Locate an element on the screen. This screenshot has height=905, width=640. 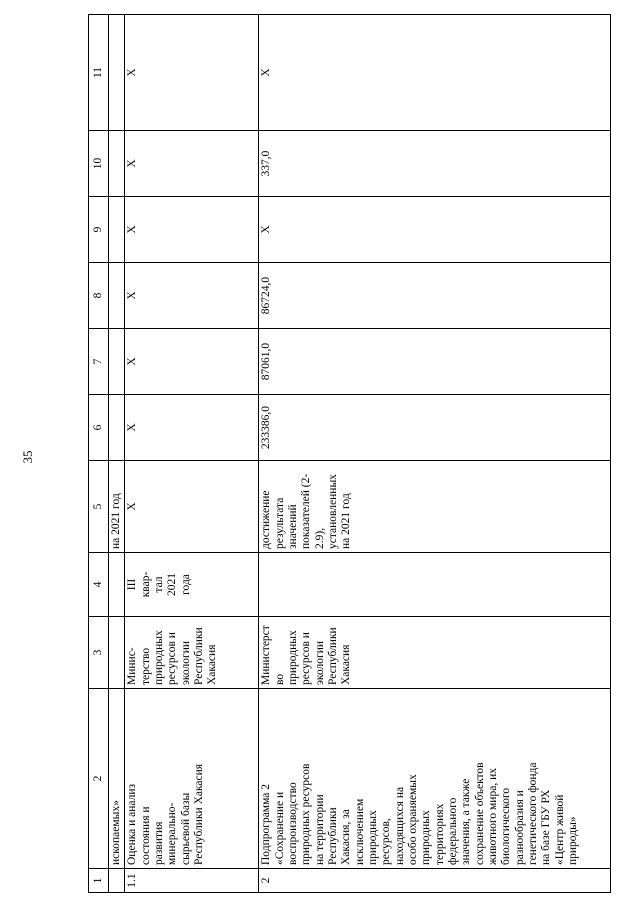
header-cell-1: 1 is located at coordinates (98, 880).